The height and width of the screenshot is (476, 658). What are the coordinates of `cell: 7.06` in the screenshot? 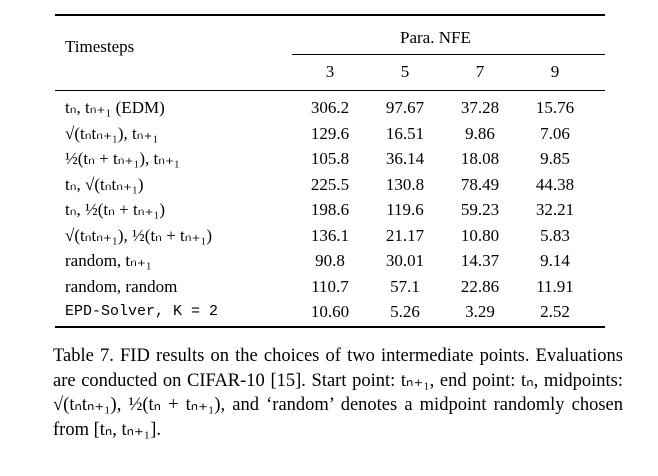 It's located at (555, 133).